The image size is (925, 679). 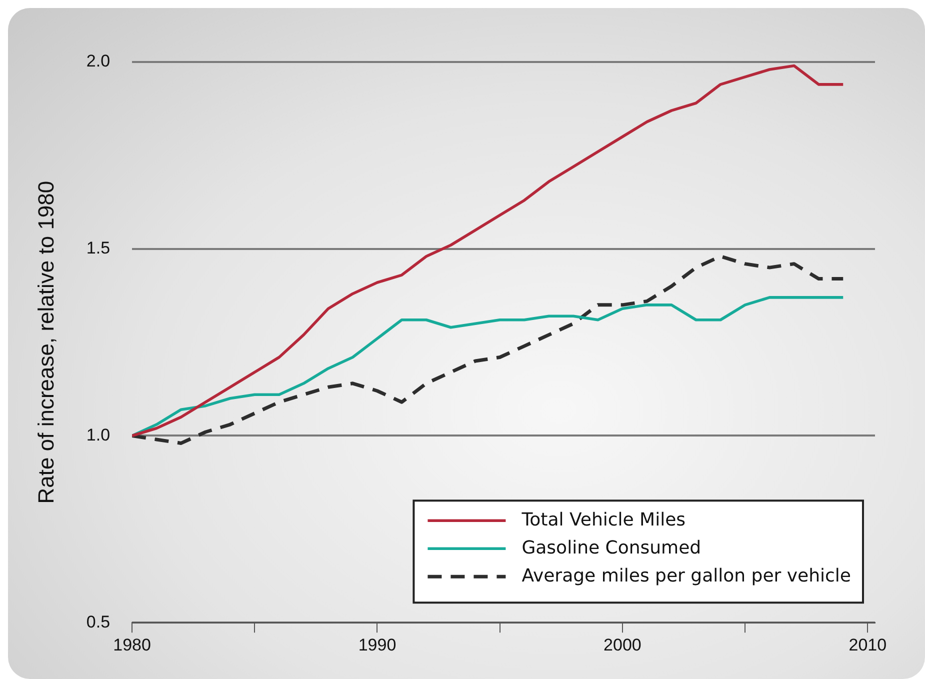 What do you see at coordinates (612, 547) in the screenshot?
I see `legend-label: Gasoline Consumed` at bounding box center [612, 547].